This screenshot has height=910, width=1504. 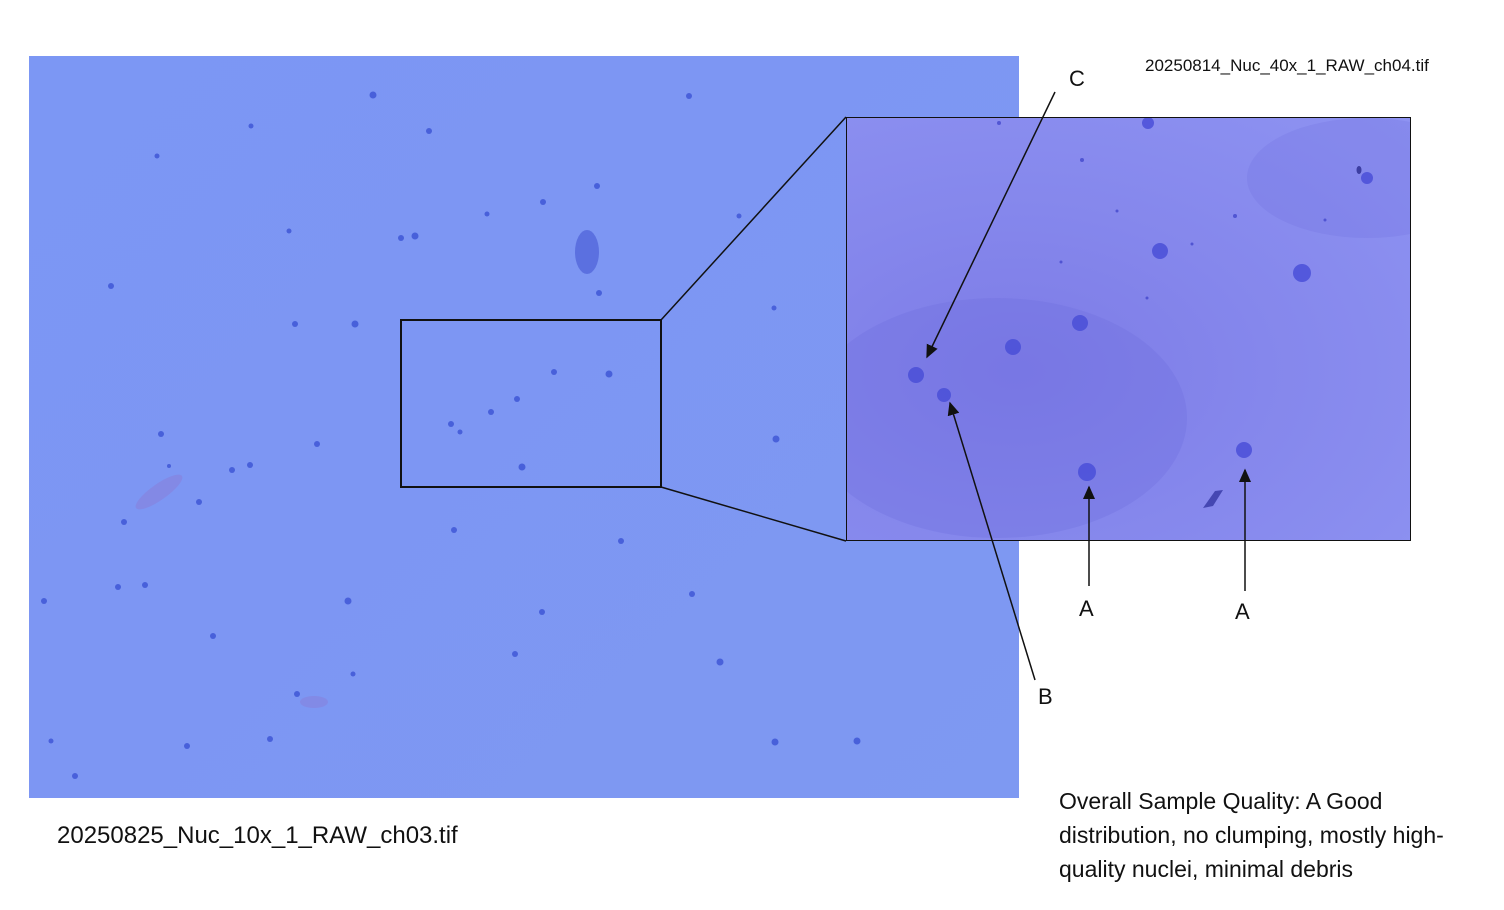 I want to click on marker-b: B, so click(x=1045, y=696).